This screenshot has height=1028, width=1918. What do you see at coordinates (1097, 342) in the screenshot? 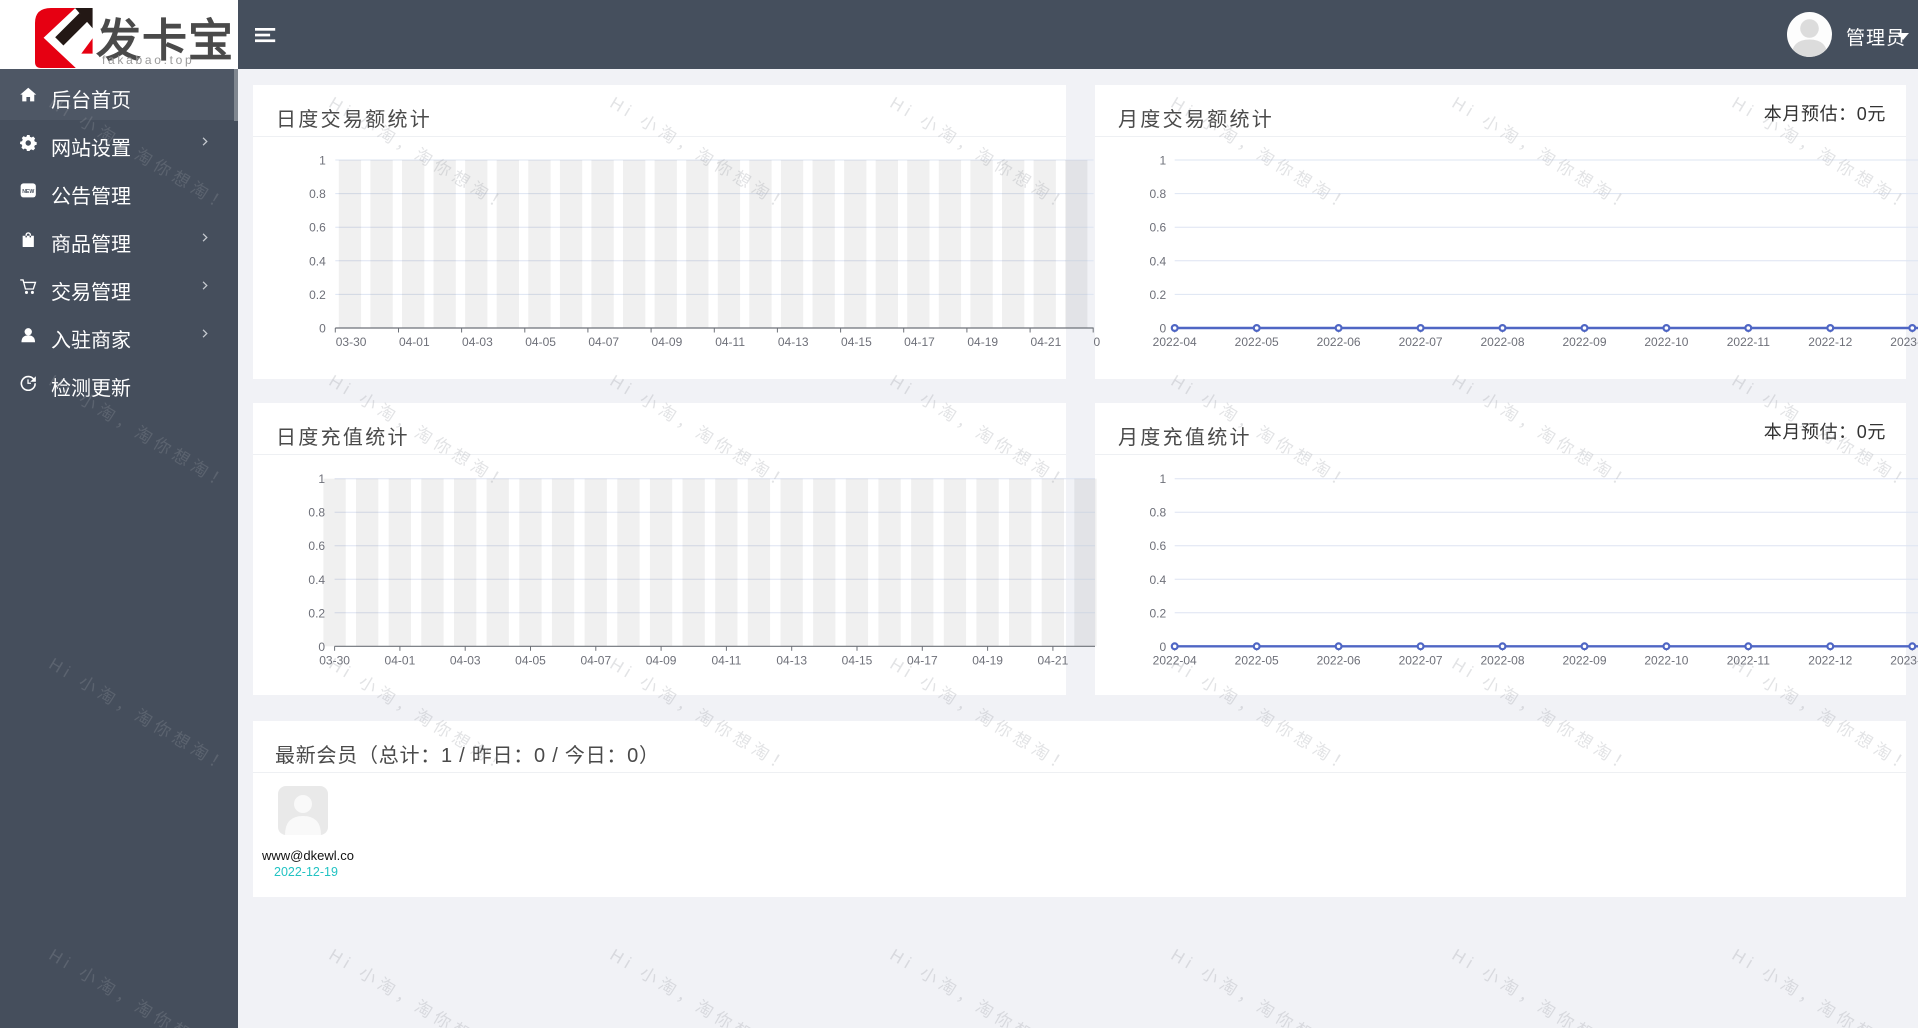
I see `svg-text: 04-23` at bounding box center [1097, 342].